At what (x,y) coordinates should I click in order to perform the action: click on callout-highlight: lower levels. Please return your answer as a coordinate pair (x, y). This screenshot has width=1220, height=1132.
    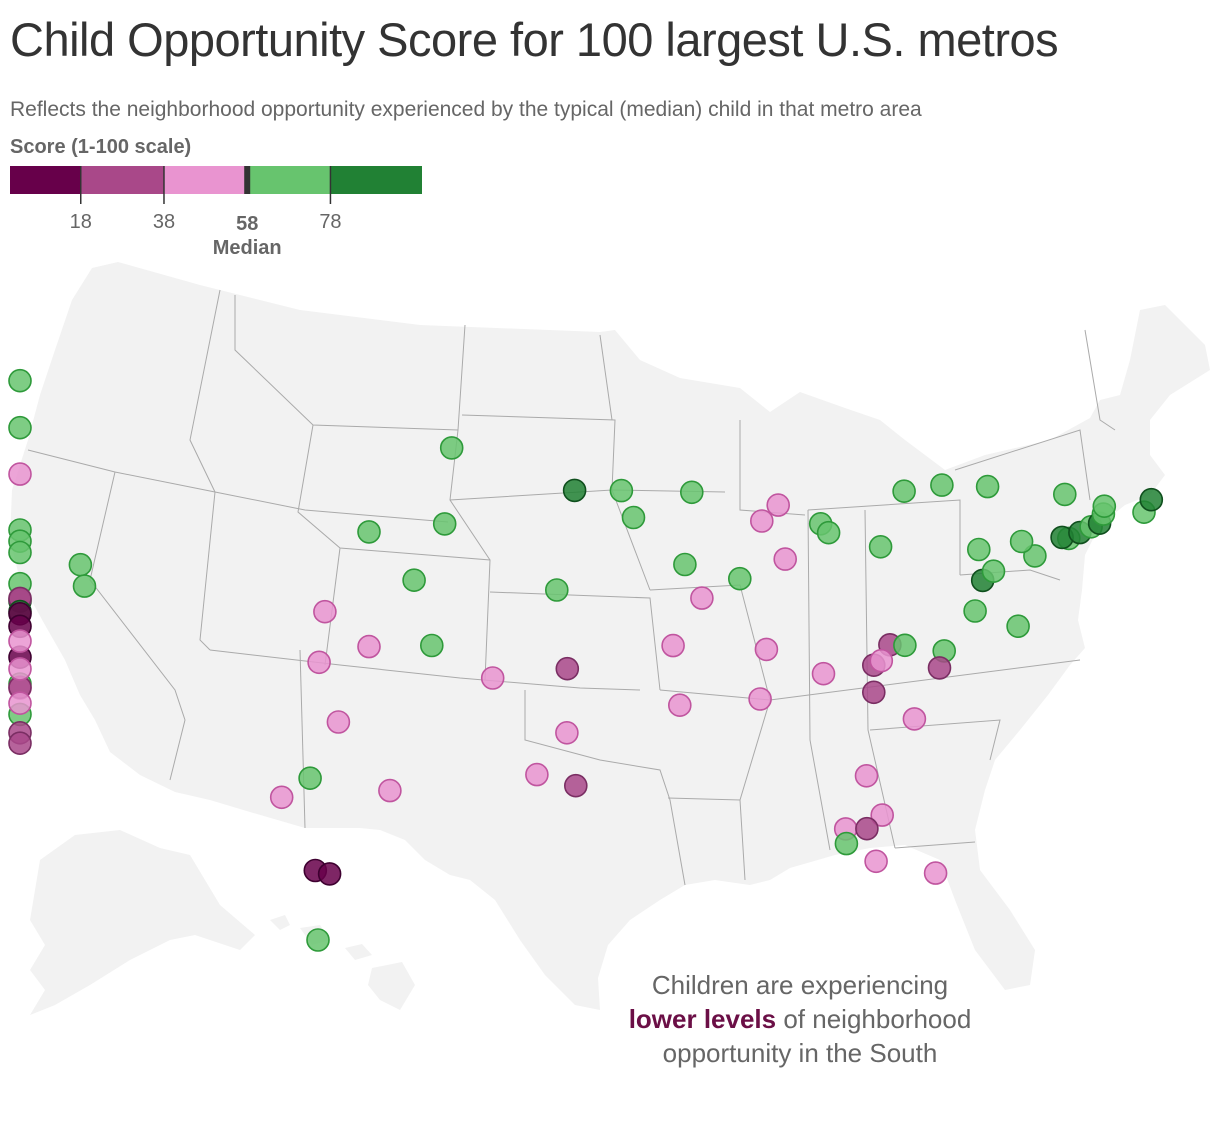
    Looking at the image, I should click on (702, 1019).